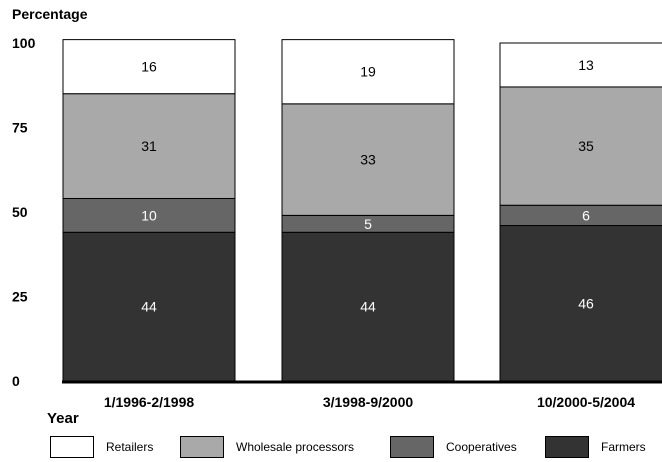  Describe the element at coordinates (586, 303) in the screenshot. I see `data-label-farmers-3: 46` at that location.